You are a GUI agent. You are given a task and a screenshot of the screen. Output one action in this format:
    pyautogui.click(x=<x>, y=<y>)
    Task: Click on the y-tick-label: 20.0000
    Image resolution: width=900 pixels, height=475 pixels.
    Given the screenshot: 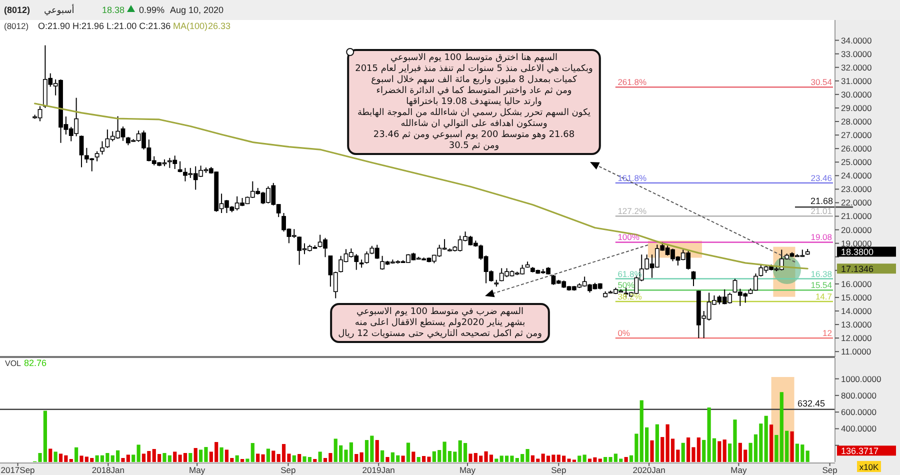 What is the action you would take?
    pyautogui.click(x=856, y=229)
    